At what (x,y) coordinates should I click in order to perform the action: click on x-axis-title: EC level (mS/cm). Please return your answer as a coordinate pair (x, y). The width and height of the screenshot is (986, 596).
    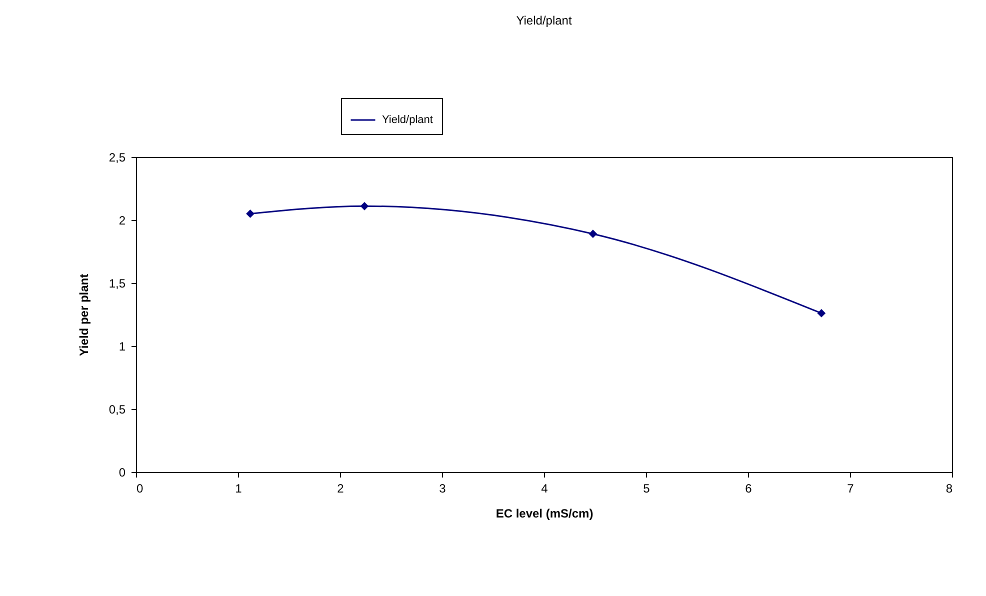
    Looking at the image, I should click on (545, 513).